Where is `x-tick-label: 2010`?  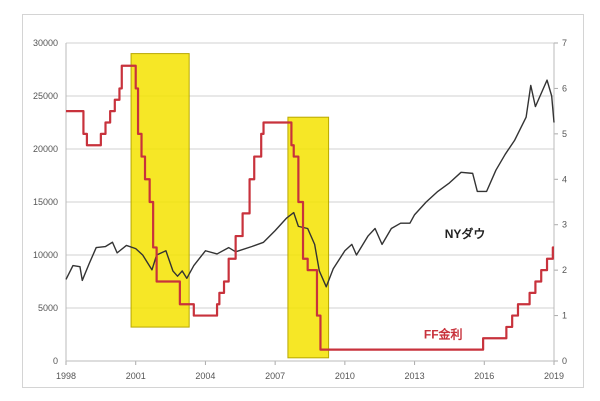 x-tick-label: 2010 is located at coordinates (345, 376).